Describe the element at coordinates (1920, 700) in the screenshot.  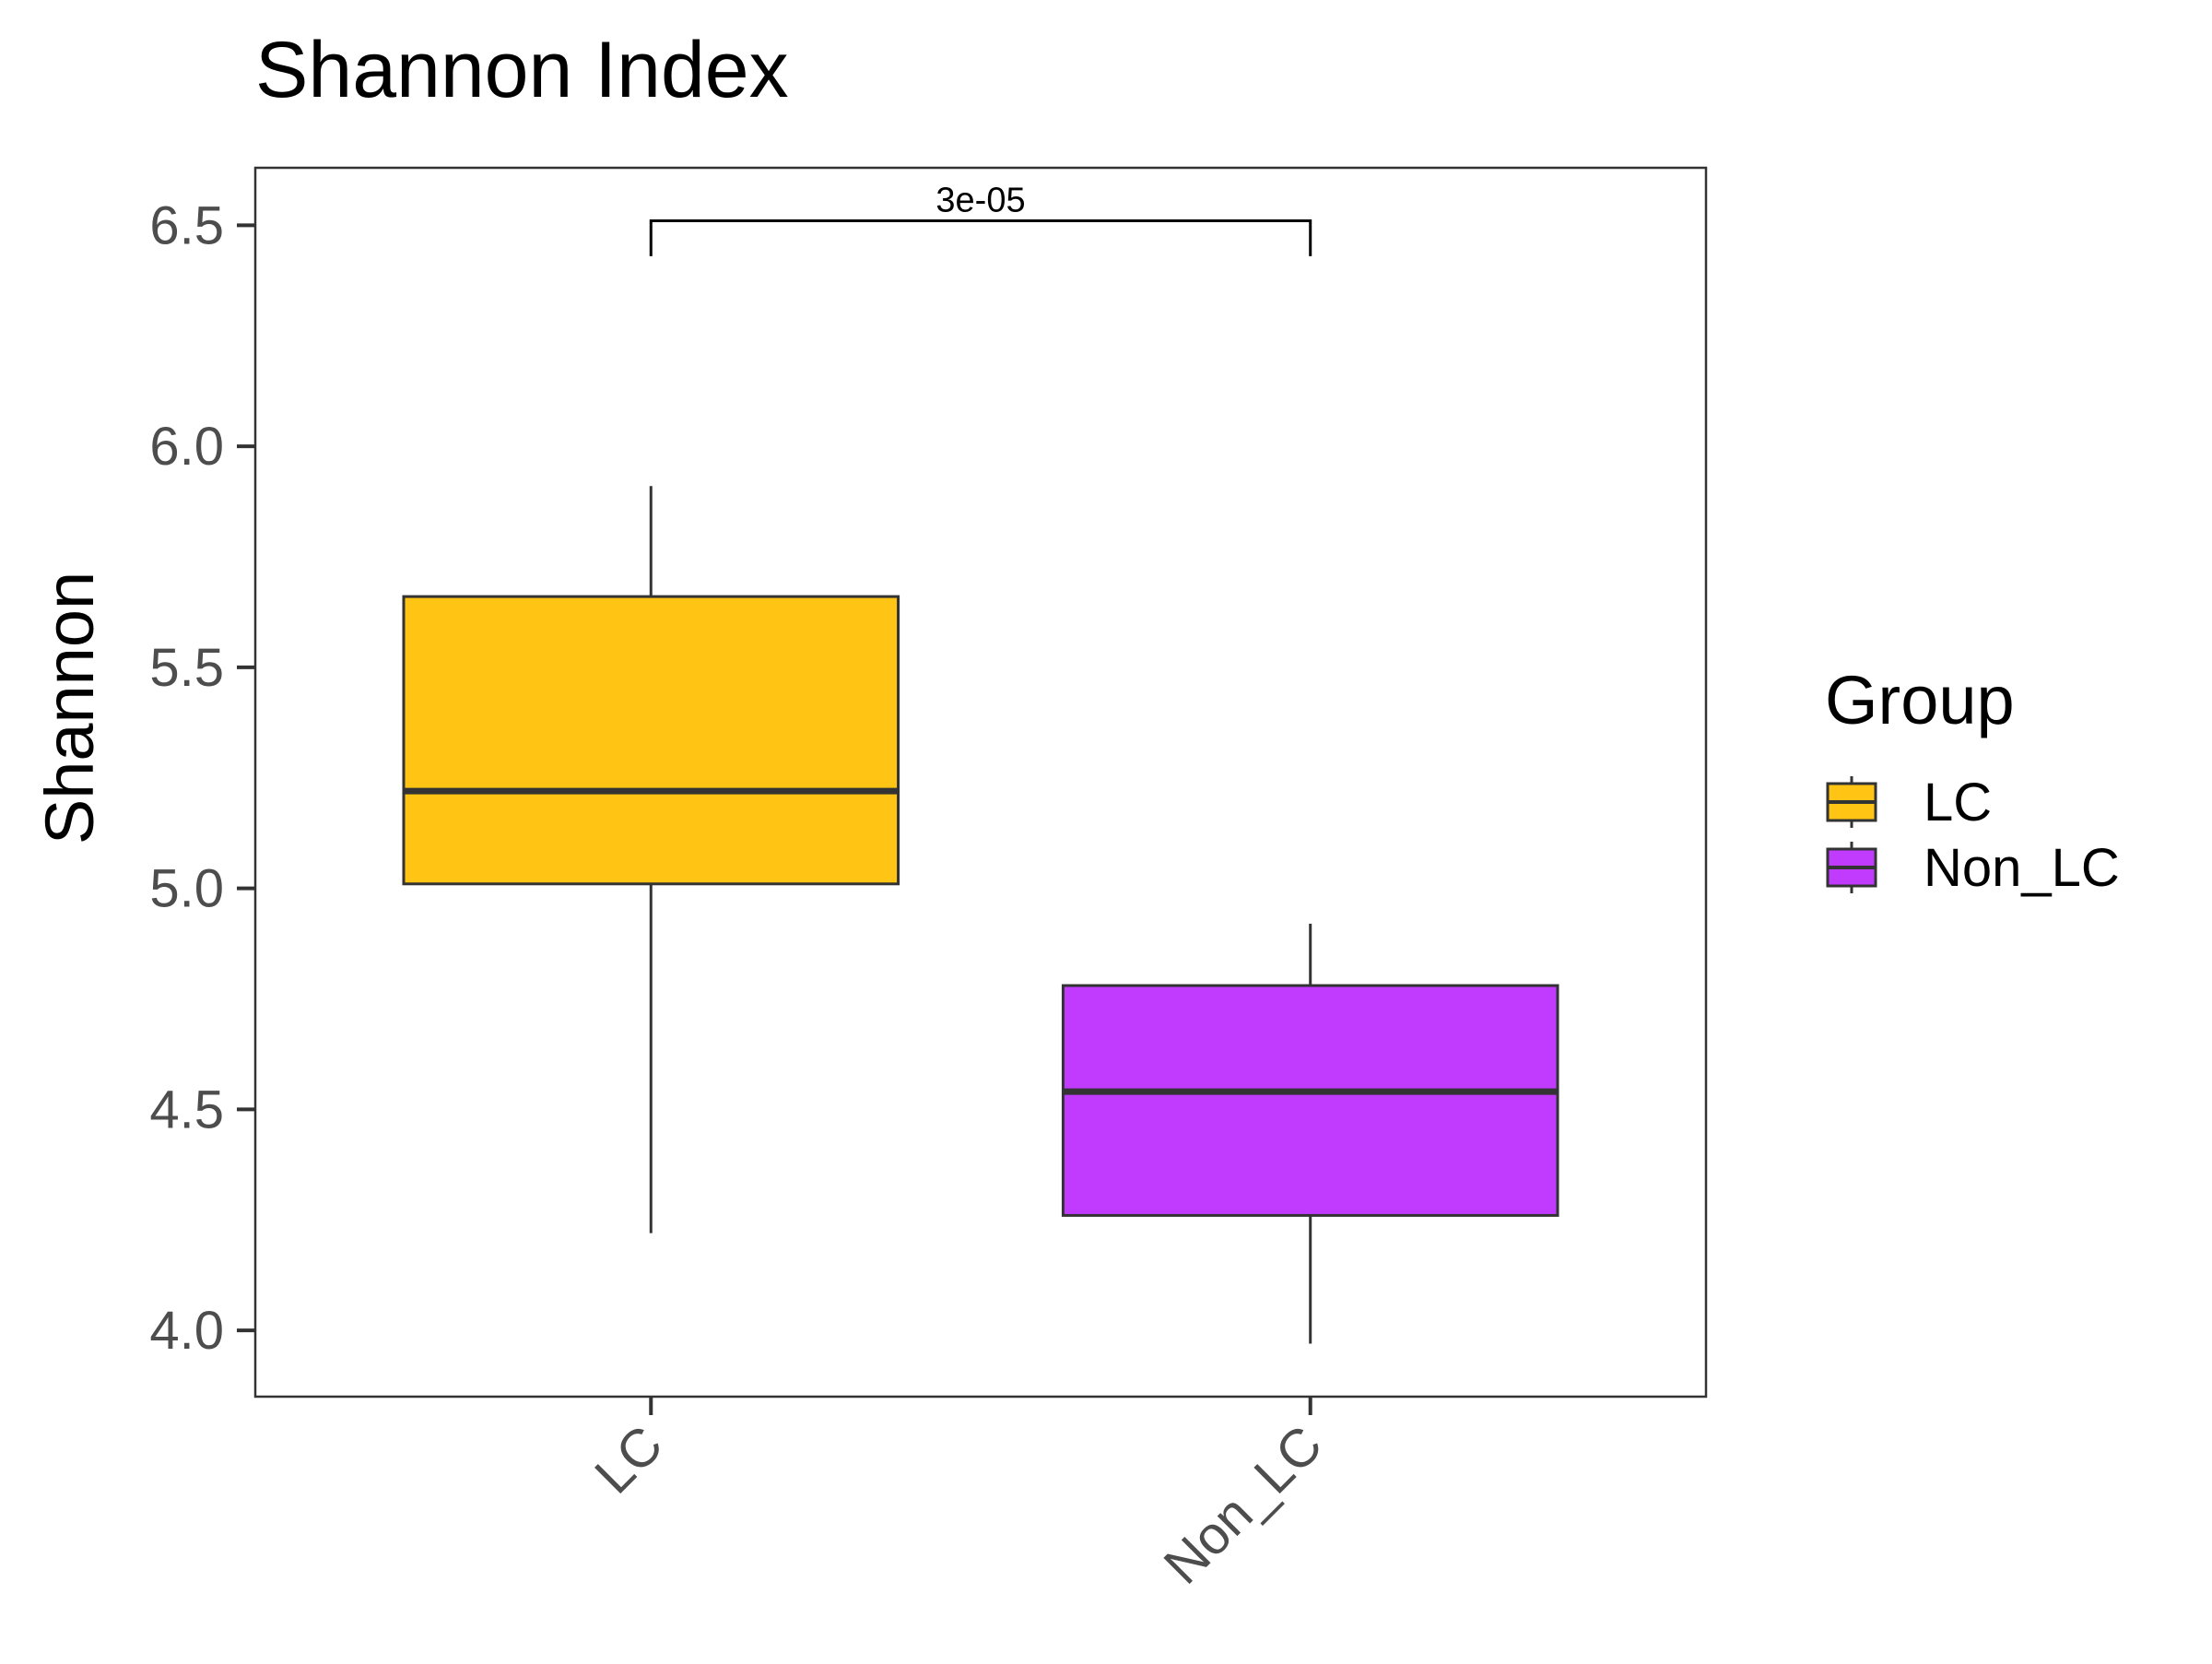
I see `legend-title: Group` at that location.